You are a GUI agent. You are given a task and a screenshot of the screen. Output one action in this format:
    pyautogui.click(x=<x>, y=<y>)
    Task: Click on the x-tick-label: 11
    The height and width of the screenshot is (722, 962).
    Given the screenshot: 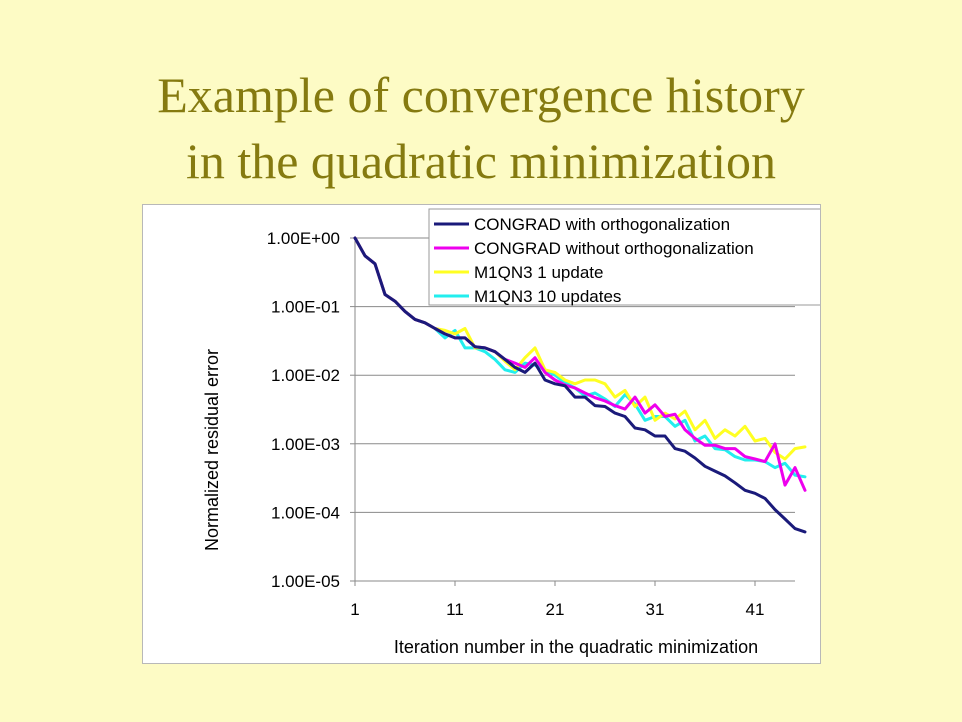 What is the action you would take?
    pyautogui.click(x=455, y=609)
    